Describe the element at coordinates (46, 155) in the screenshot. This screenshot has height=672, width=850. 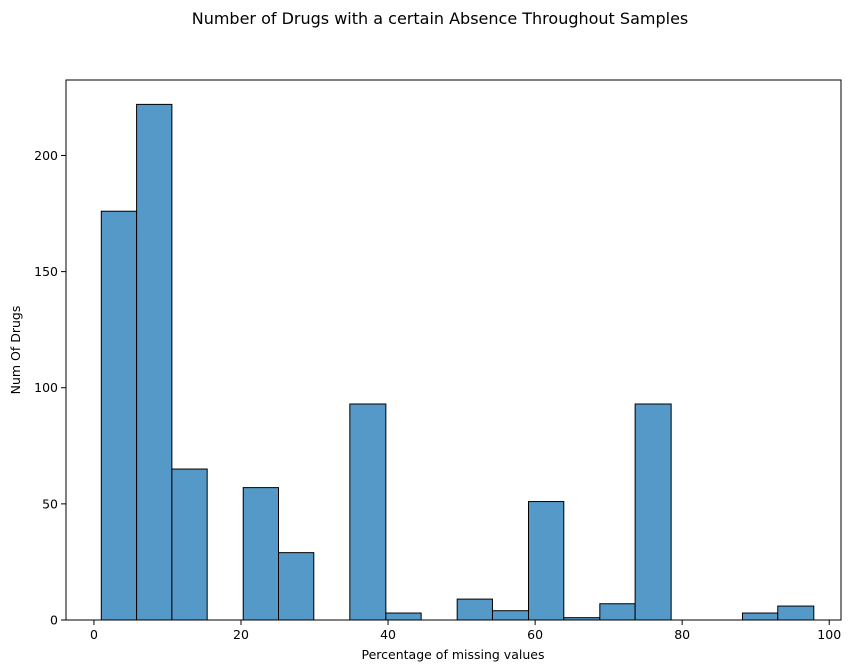
I see `y-tick-label: 200` at that location.